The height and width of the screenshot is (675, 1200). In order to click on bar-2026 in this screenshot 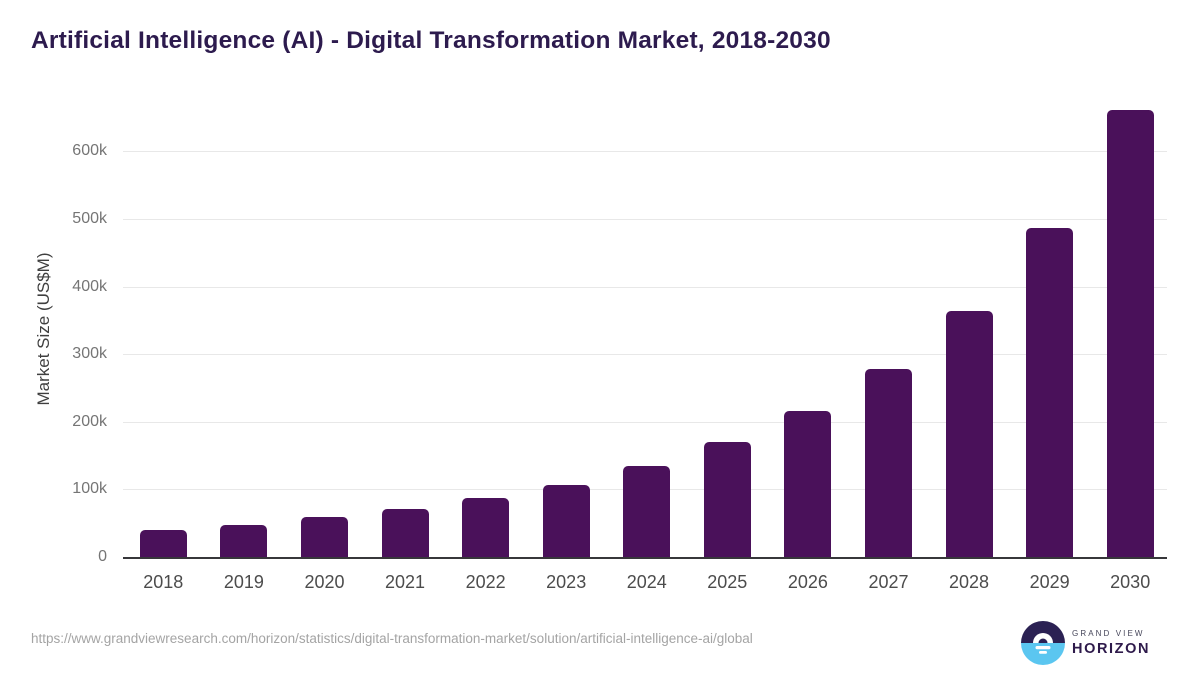, I will do `click(808, 484)`.